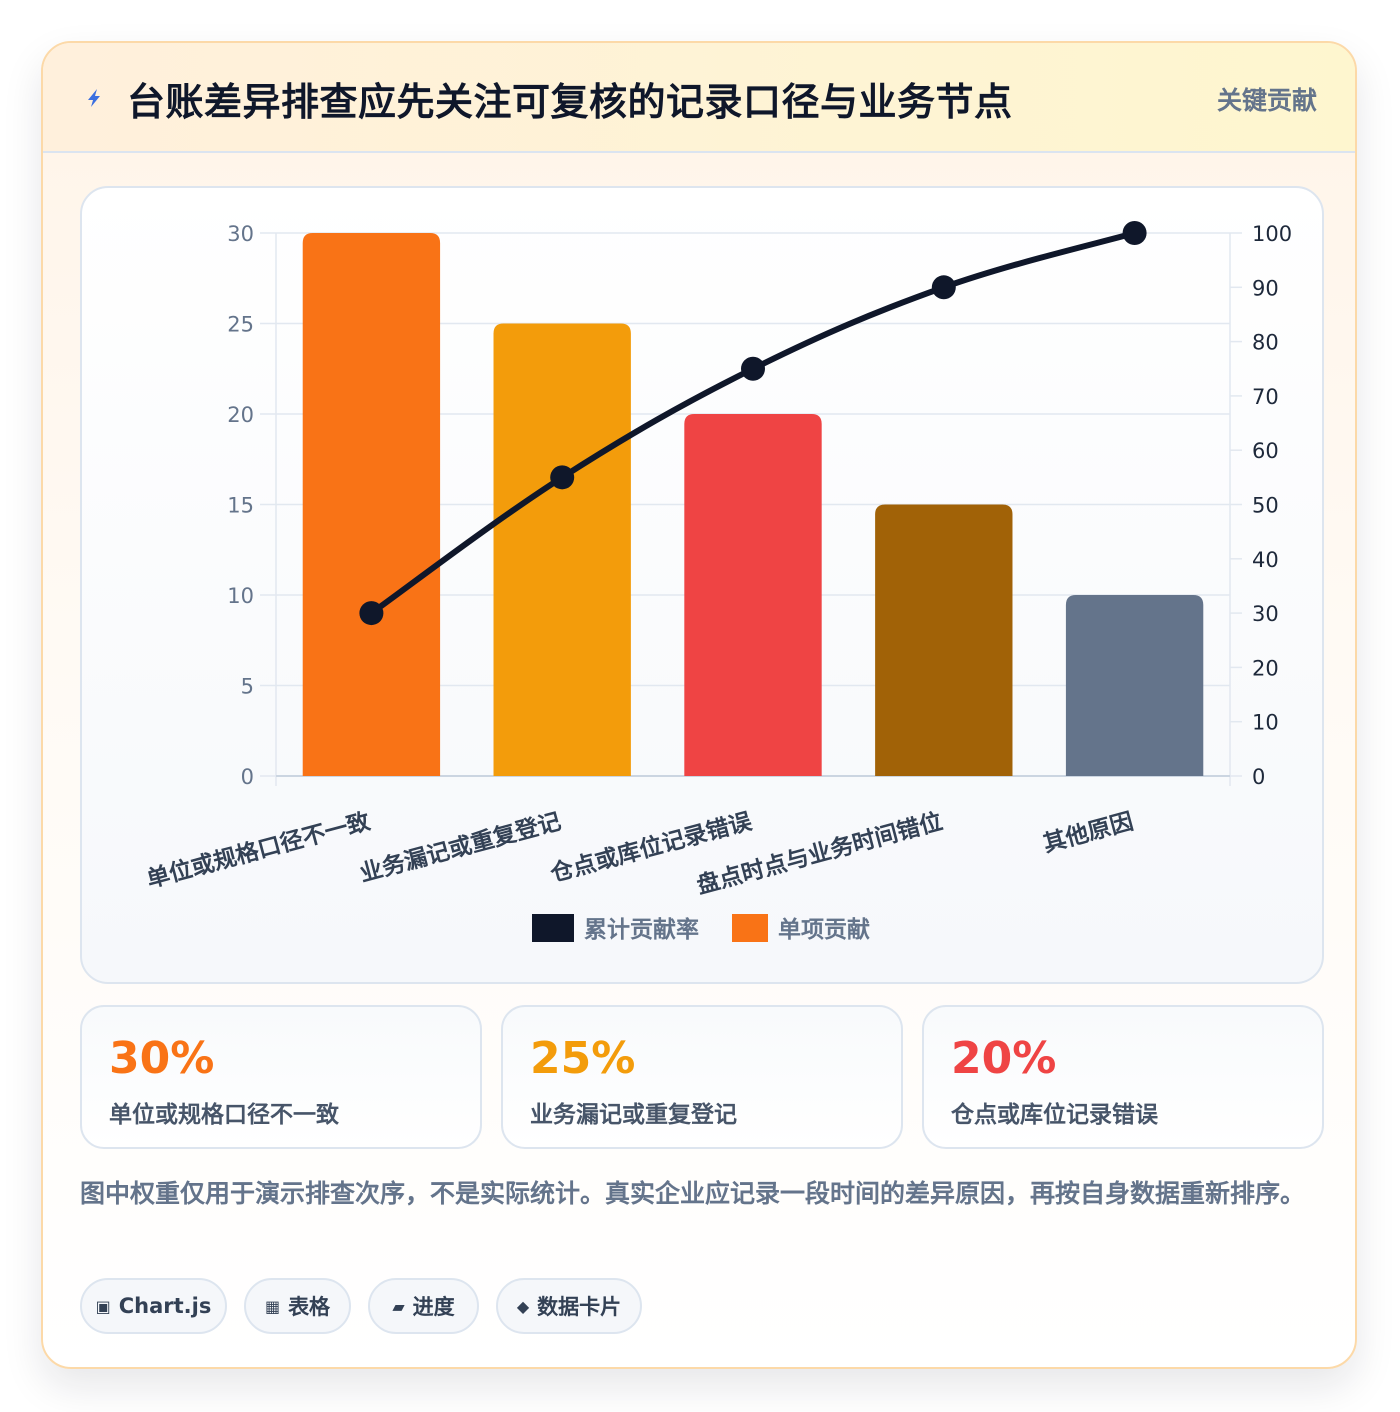  I want to click on x-tick-label: 其他原因, so click(1089, 833).